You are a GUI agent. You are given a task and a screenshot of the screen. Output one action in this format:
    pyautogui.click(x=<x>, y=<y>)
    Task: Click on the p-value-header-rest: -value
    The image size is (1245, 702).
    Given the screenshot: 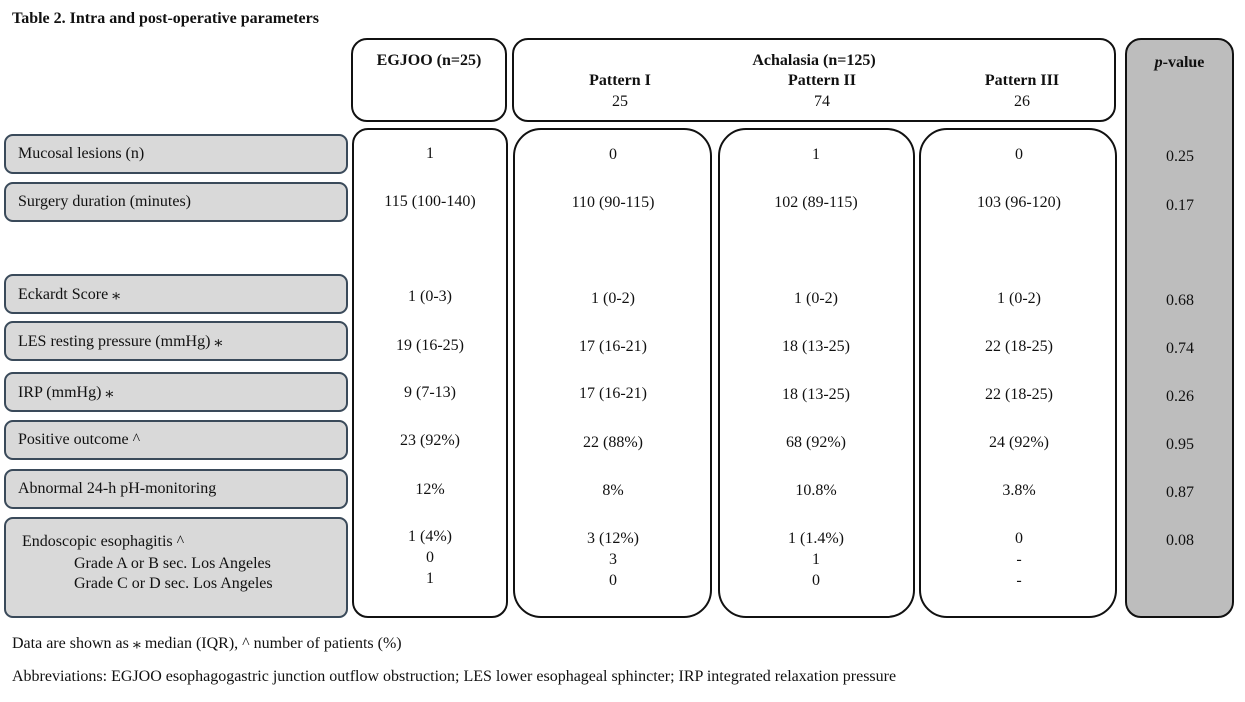 What is the action you would take?
    pyautogui.click(x=1183, y=62)
    